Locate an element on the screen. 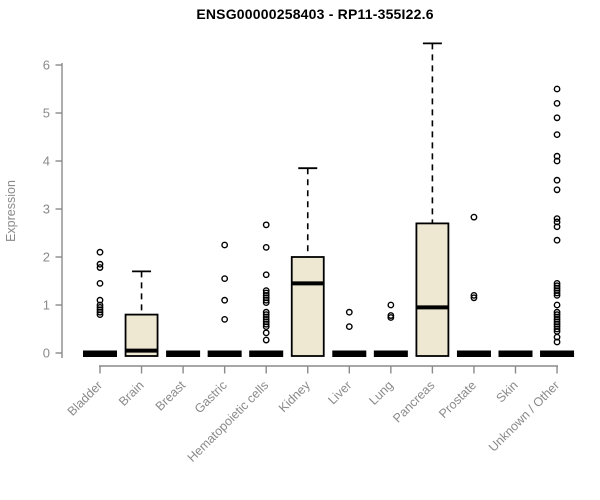 The width and height of the screenshot is (600, 500). box-pancreas is located at coordinates (432, 289).